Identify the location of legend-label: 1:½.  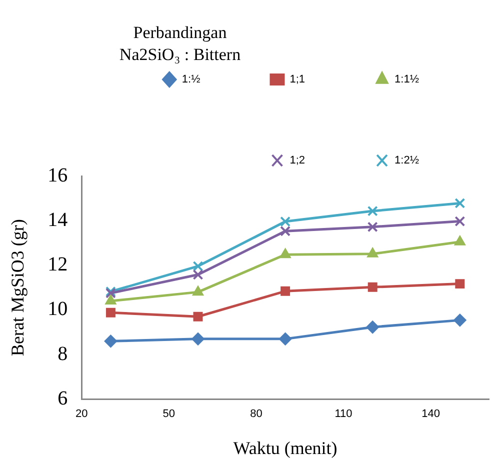
(191, 80).